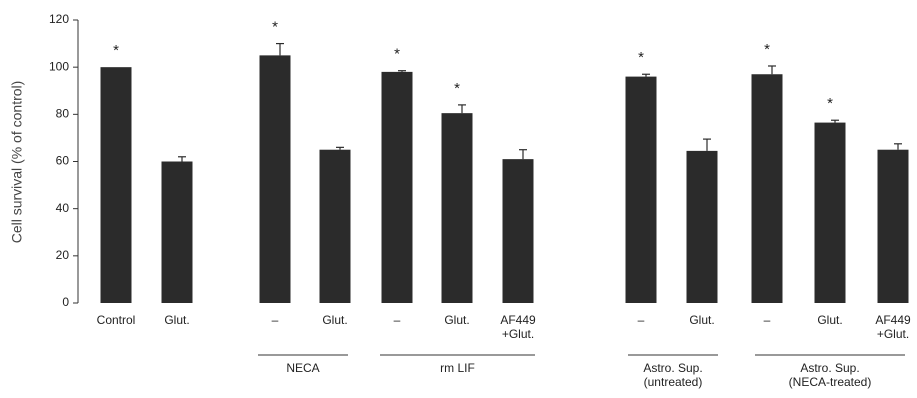 Image resolution: width=917 pixels, height=398 pixels. I want to click on y-tick-label: 40, so click(63, 208).